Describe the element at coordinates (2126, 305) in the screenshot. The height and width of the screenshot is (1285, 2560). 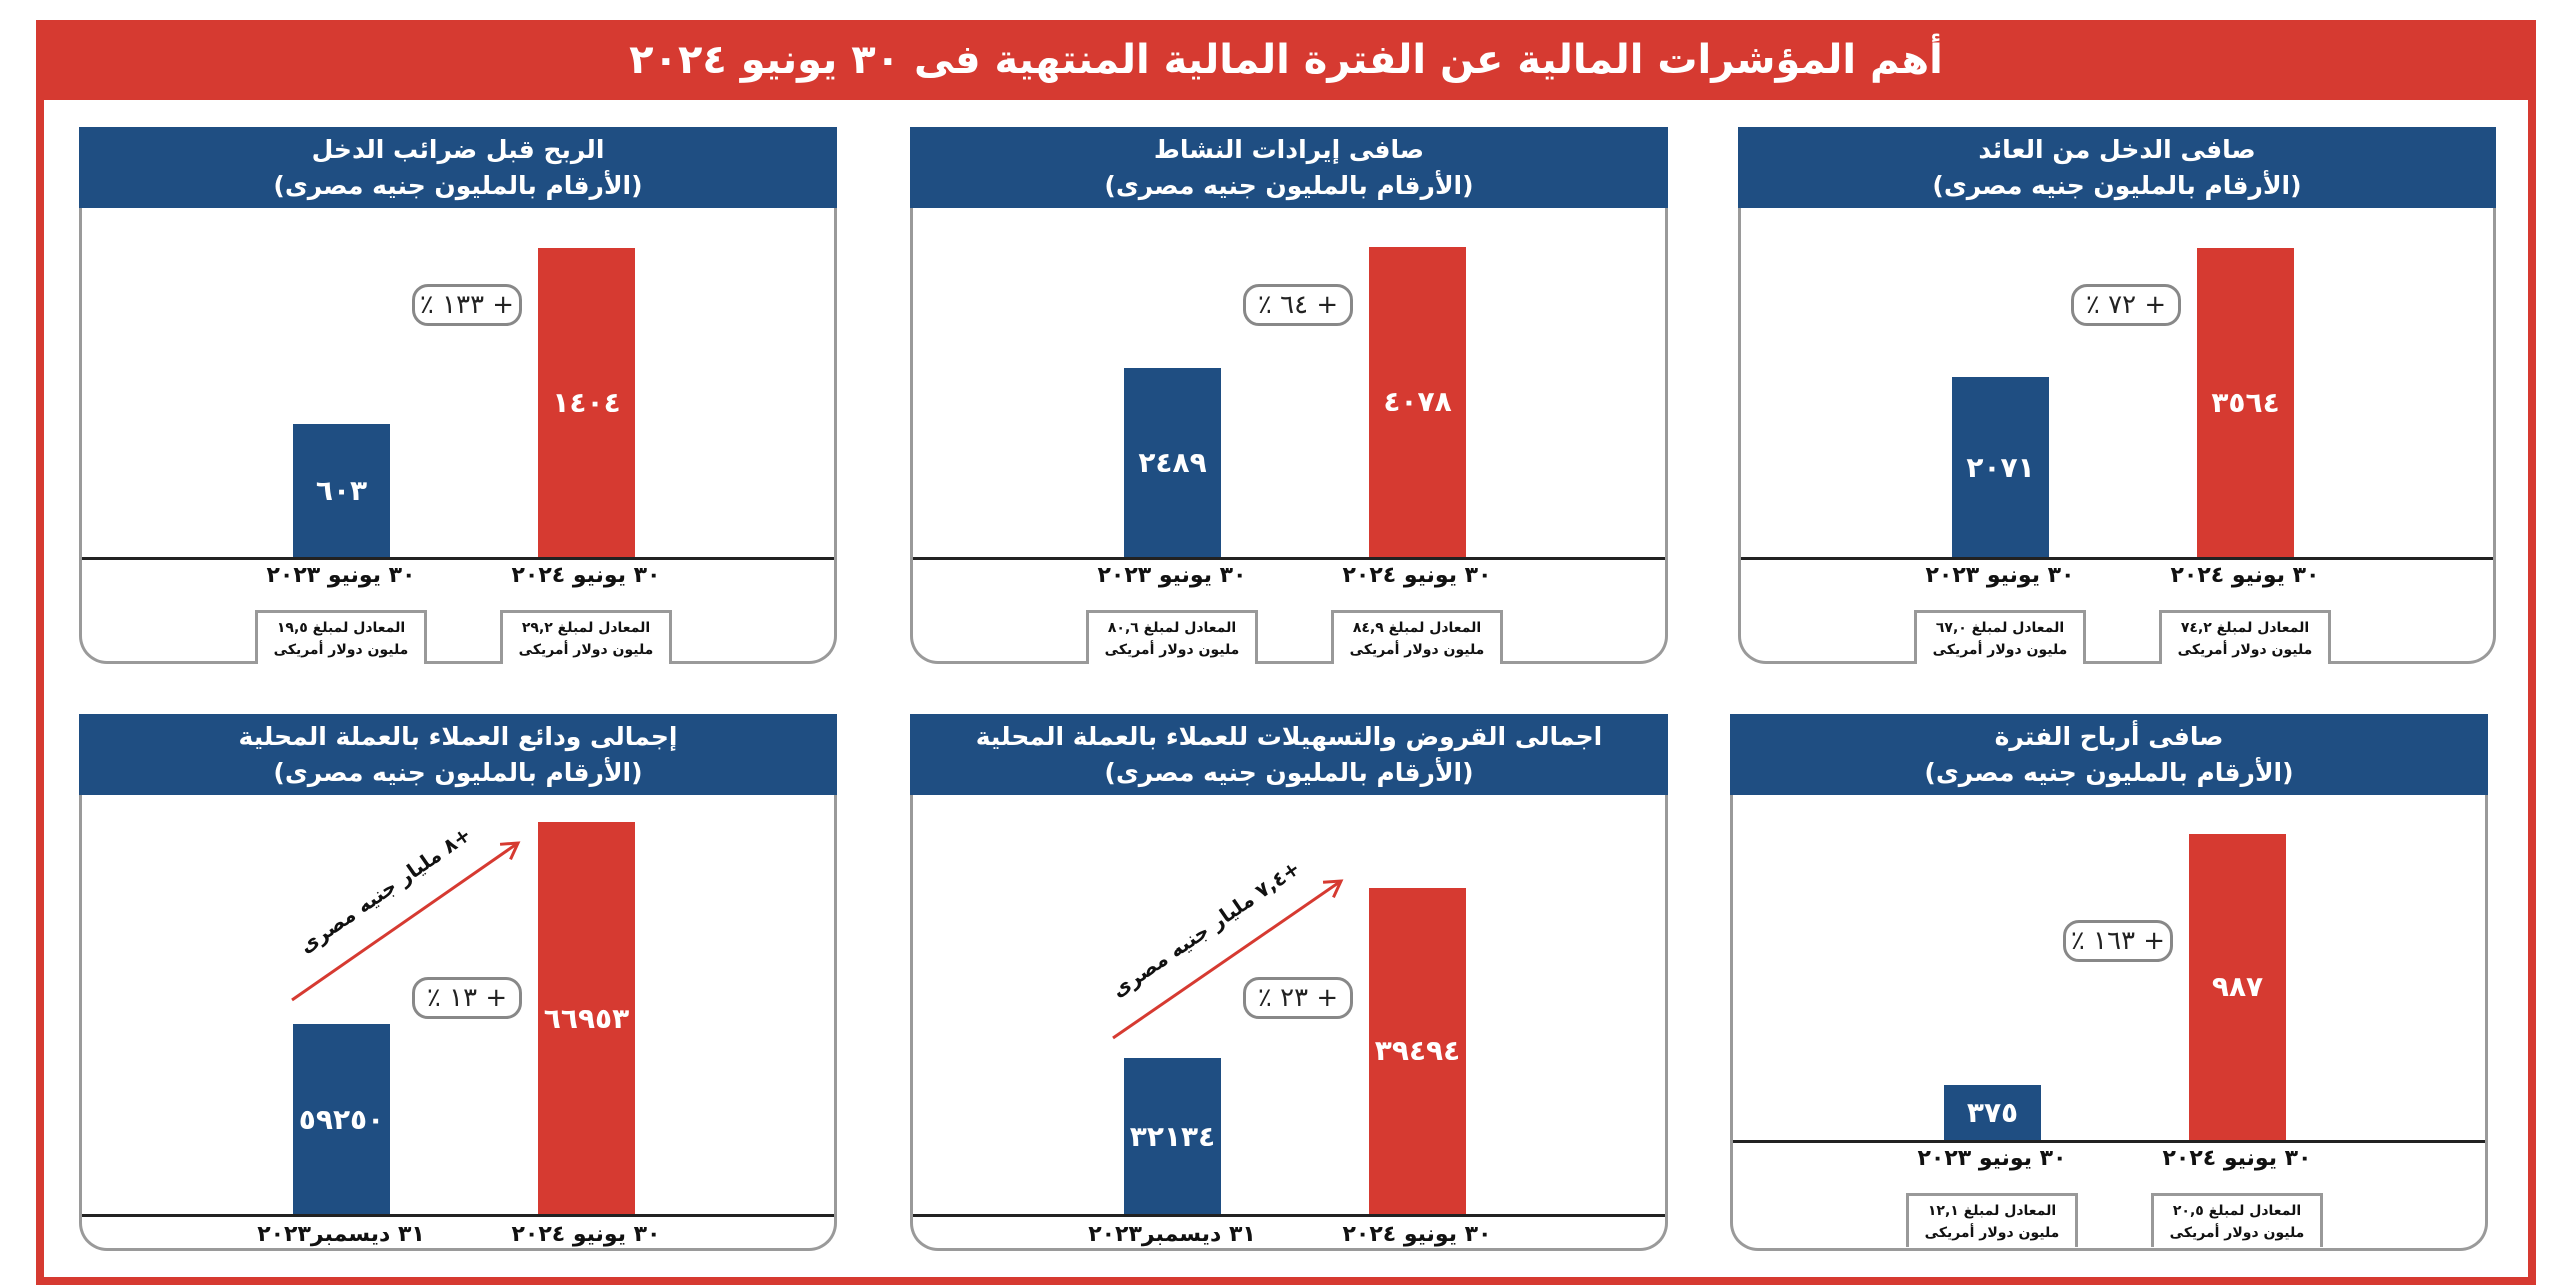
I see `change-percent-badge: + ٧٢ ٪` at that location.